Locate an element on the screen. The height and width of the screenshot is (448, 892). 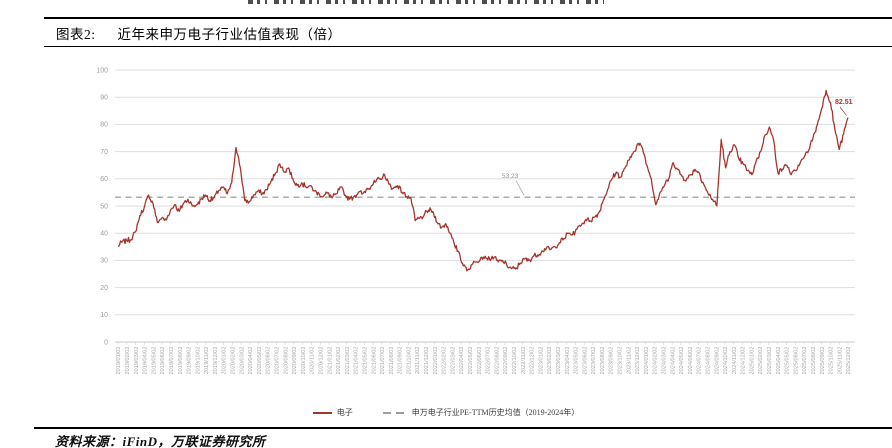
svg-text: 2025/03/02 is located at coordinates (770, 361).